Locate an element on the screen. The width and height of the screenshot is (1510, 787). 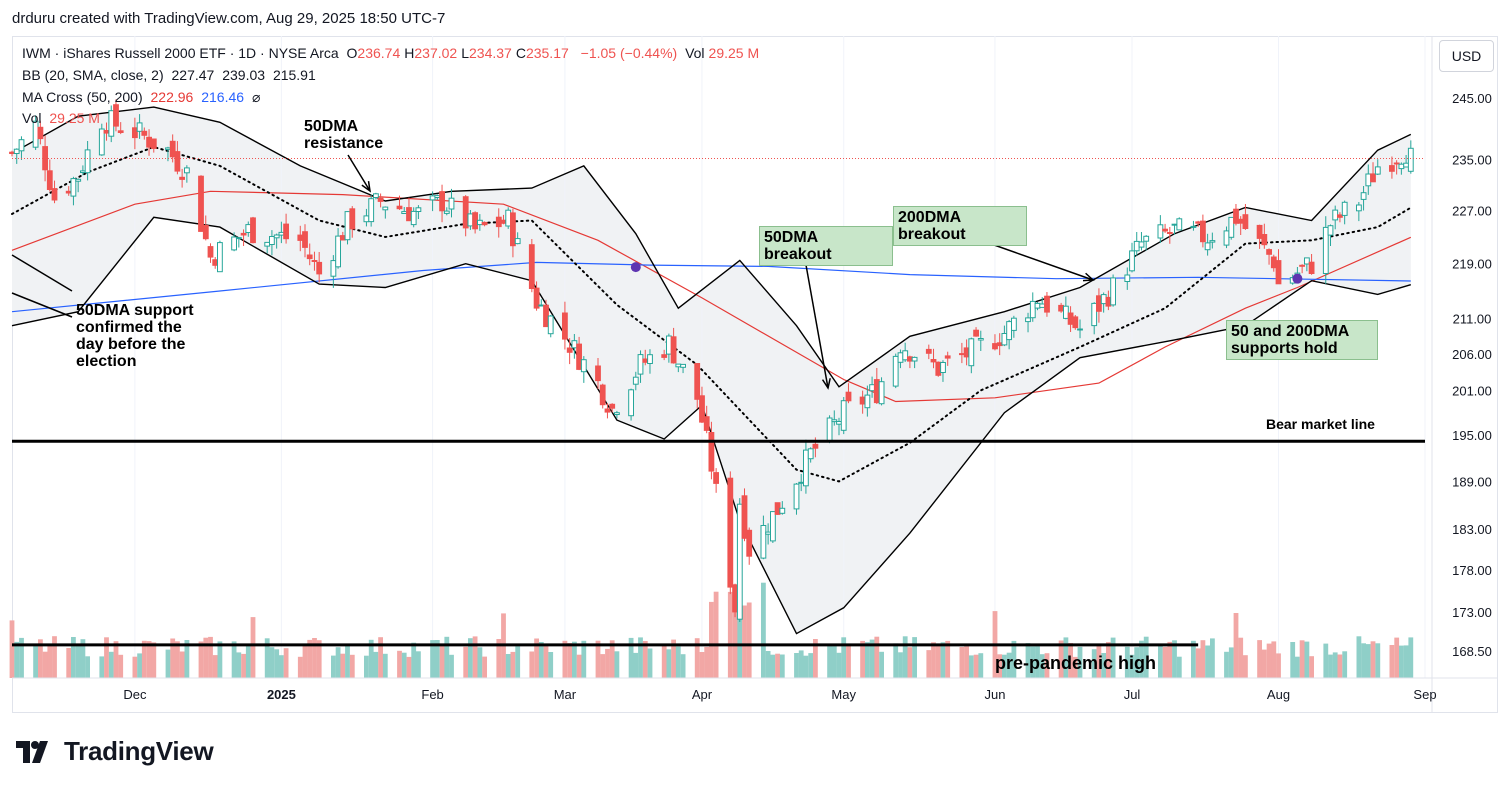
legend-row-vol: Vol 29.25 M is located at coordinates (63, 118).